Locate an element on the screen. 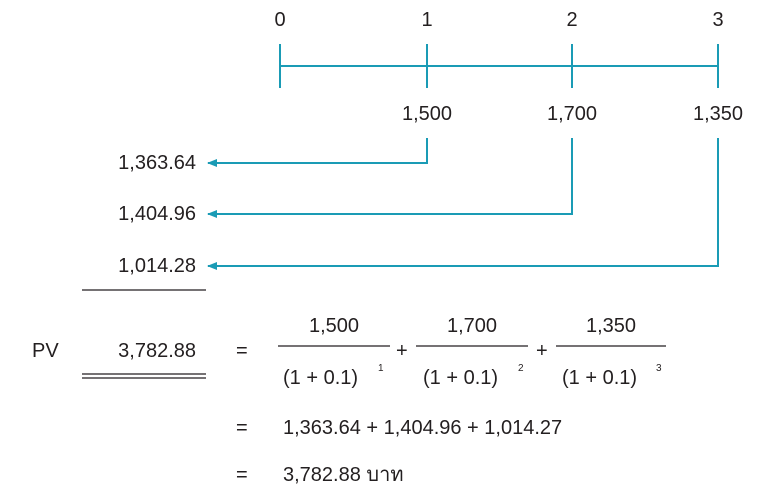 This screenshot has height=492, width=761. period-label-1: 1 is located at coordinates (427, 20).